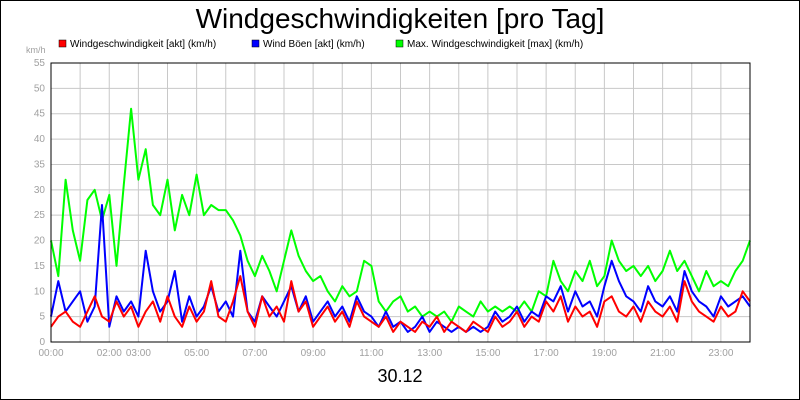 The width and height of the screenshot is (800, 400). What do you see at coordinates (487, 353) in the screenshot?
I see `x-tick-label: 15:00` at bounding box center [487, 353].